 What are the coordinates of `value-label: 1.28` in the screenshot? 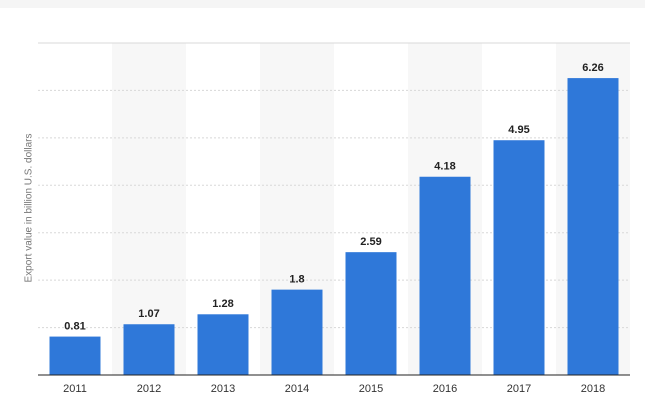 It's located at (222, 304).